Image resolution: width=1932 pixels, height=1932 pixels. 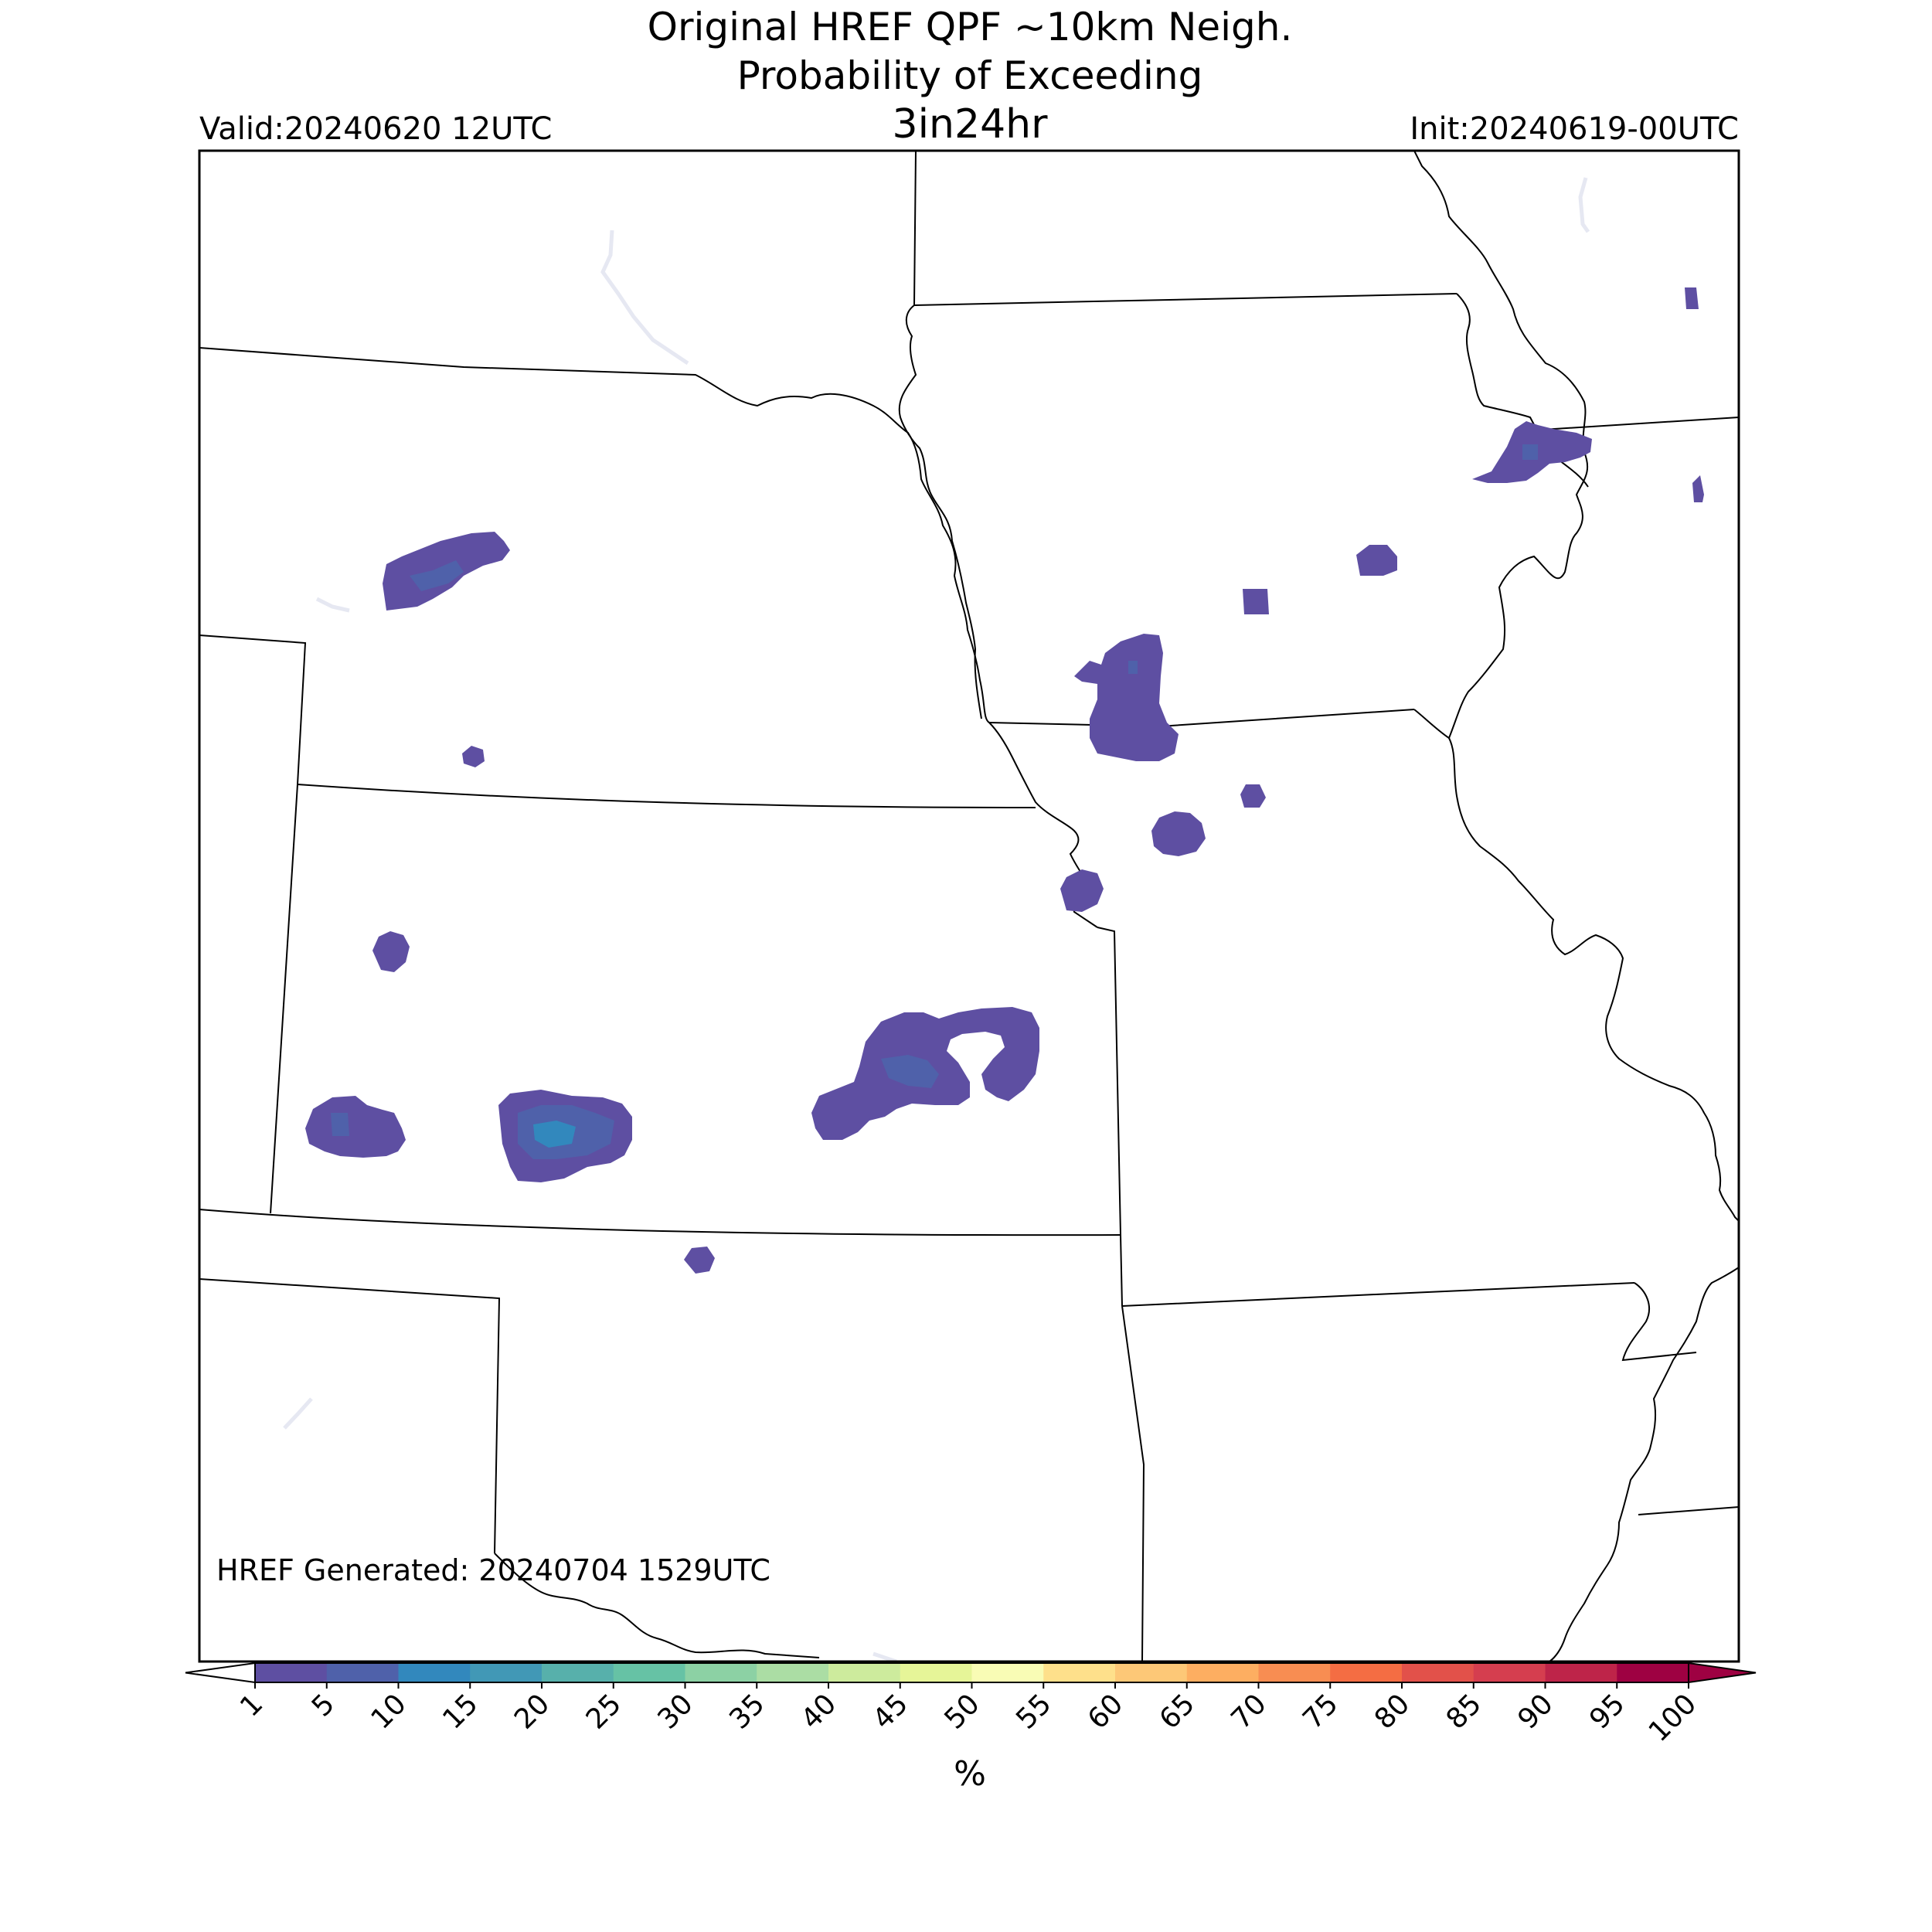 I want to click on colorbar-tick-label: 95, so click(x=1607, y=1712).